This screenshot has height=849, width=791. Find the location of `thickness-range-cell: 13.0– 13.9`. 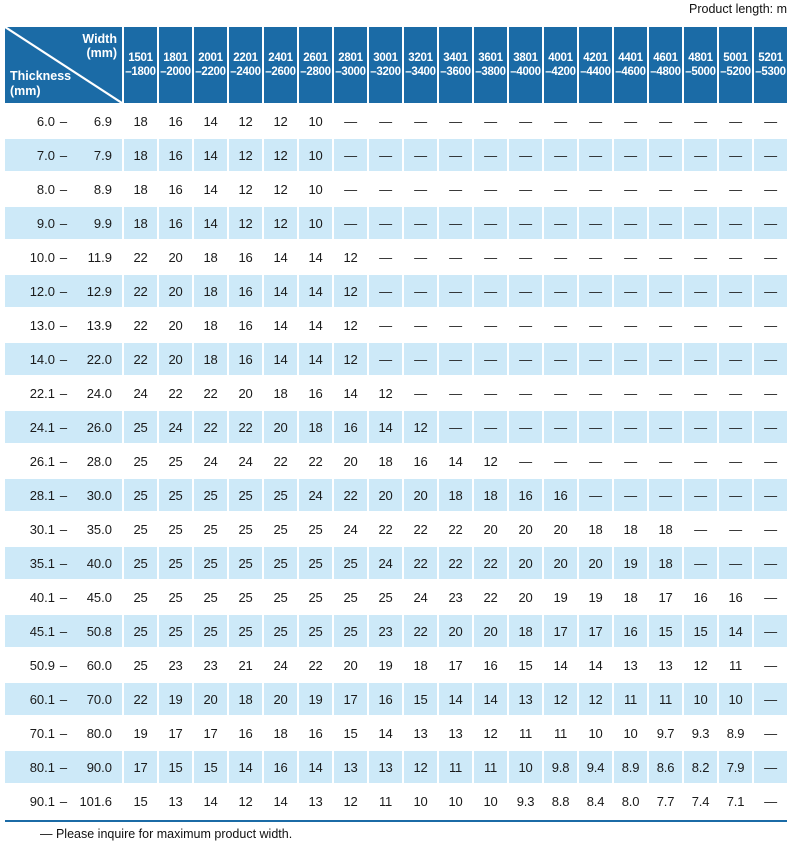

thickness-range-cell: 13.0– 13.9 is located at coordinates (63, 325).